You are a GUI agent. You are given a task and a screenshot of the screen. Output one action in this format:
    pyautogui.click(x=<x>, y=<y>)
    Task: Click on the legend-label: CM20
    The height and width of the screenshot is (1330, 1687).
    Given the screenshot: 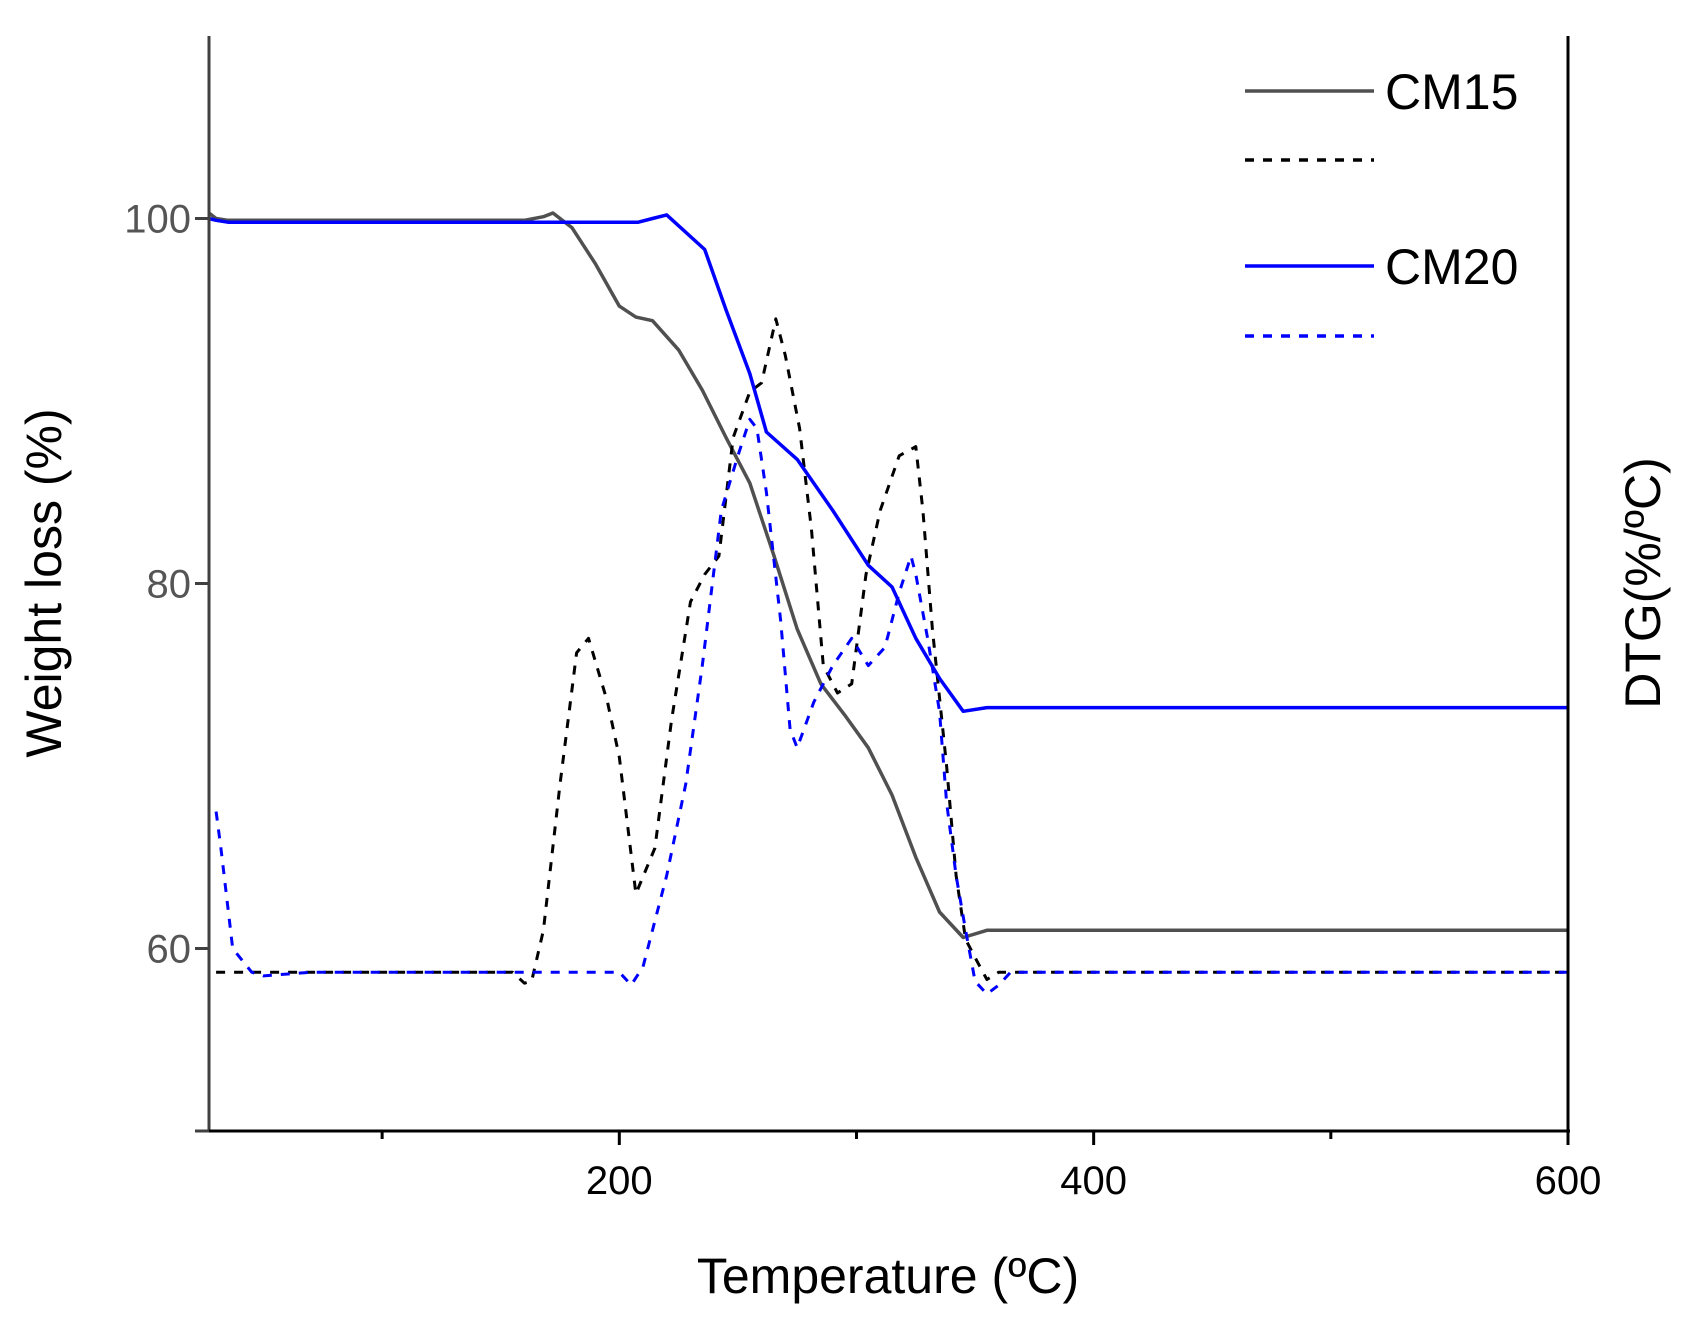 What is the action you would take?
    pyautogui.click(x=1451, y=267)
    